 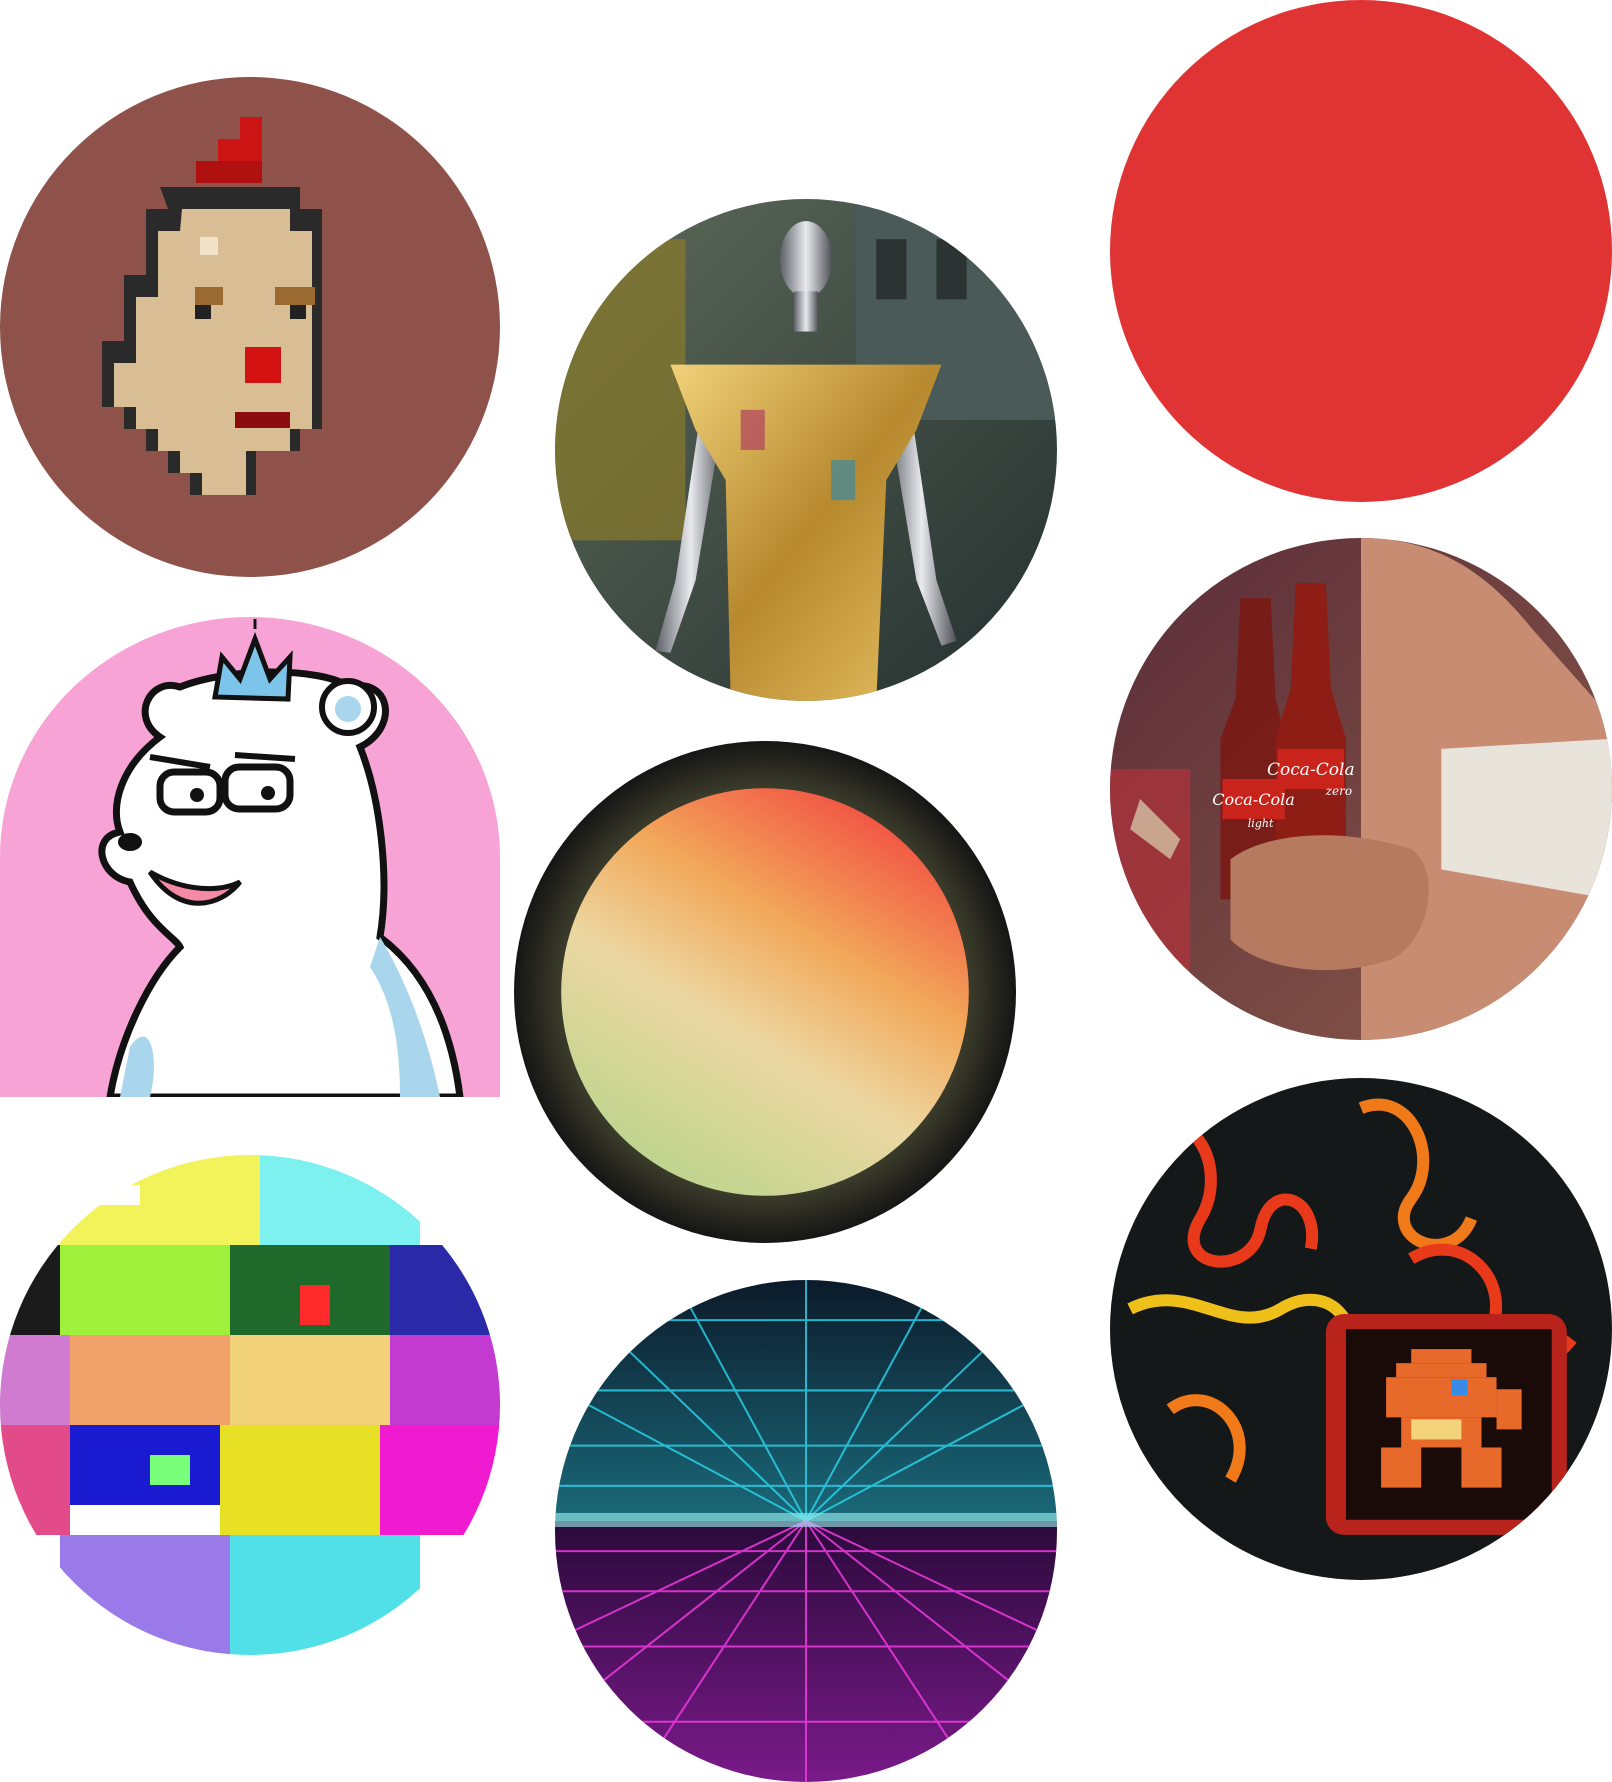 What do you see at coordinates (806, 1531) in the screenshot?
I see `synthwave-neon-grid` at bounding box center [806, 1531].